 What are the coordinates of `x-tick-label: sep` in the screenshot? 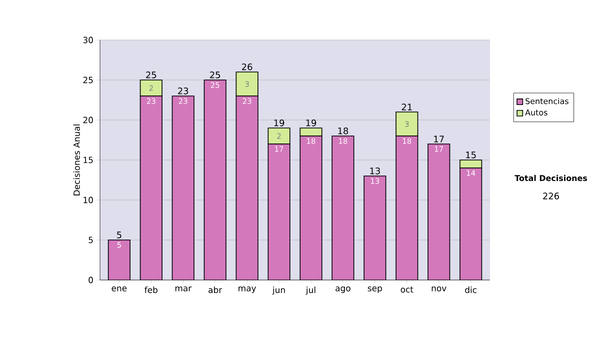 It's located at (375, 290).